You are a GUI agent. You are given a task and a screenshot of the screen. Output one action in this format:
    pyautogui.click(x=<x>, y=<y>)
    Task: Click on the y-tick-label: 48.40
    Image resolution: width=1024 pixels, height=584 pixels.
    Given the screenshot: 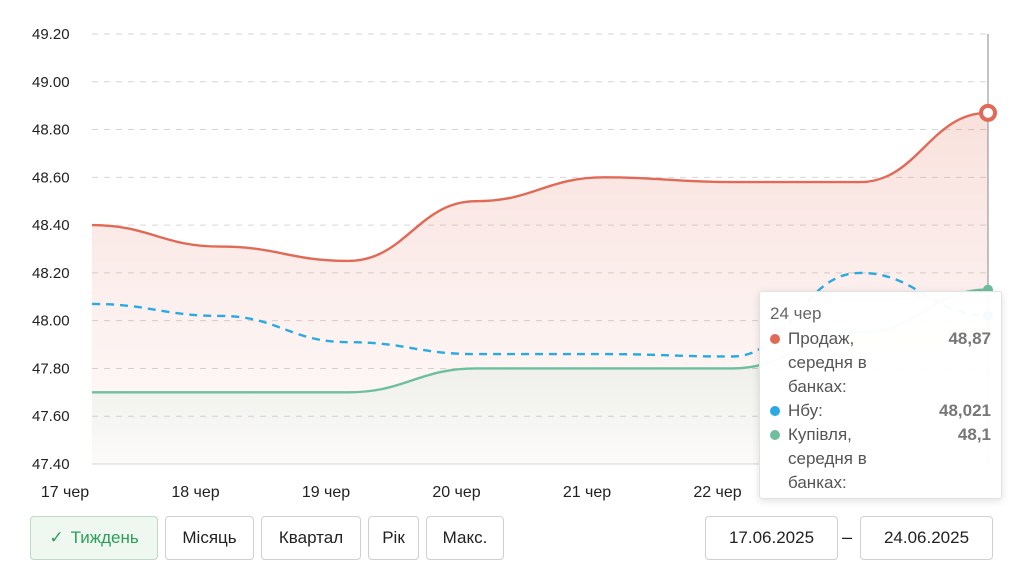 What is the action you would take?
    pyautogui.click(x=51, y=225)
    